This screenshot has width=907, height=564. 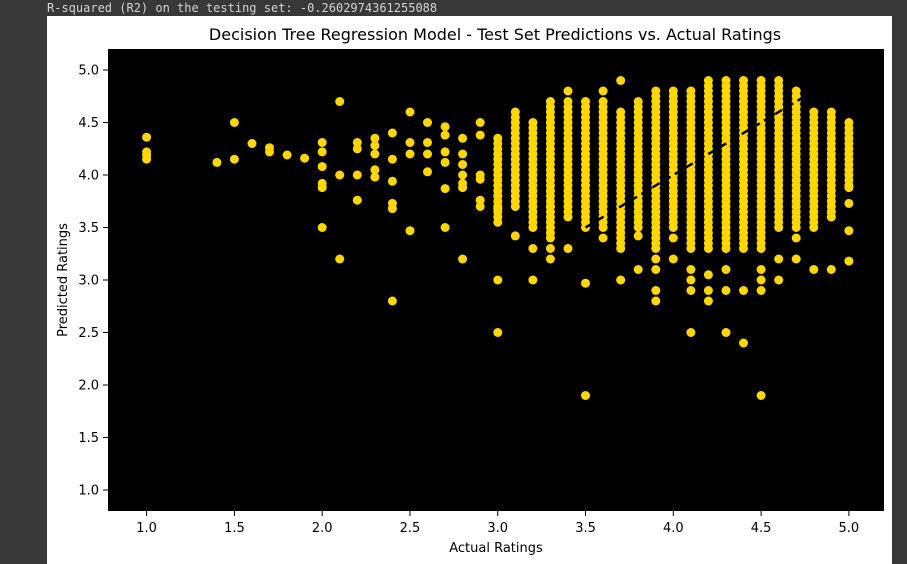 I want to click on right-gutter, so click(x=899, y=290).